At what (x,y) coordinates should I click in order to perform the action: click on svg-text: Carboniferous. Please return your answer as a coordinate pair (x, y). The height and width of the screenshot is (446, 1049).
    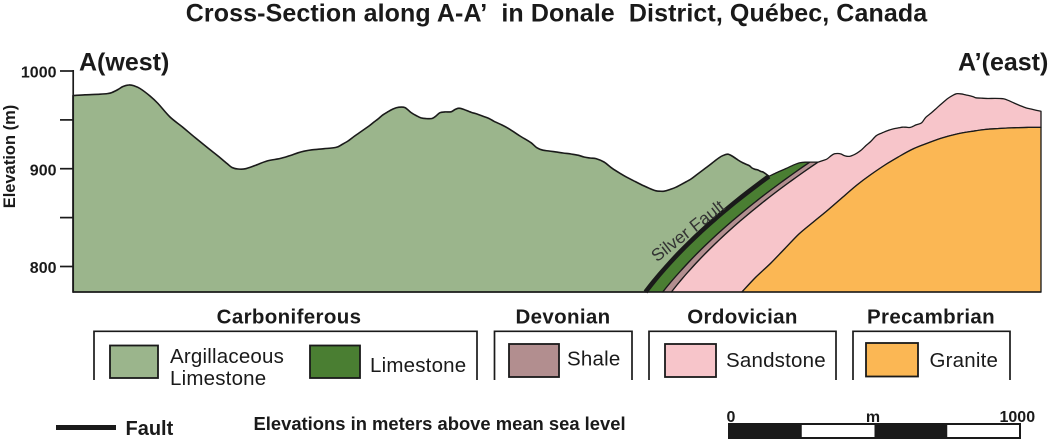
    Looking at the image, I should click on (289, 317).